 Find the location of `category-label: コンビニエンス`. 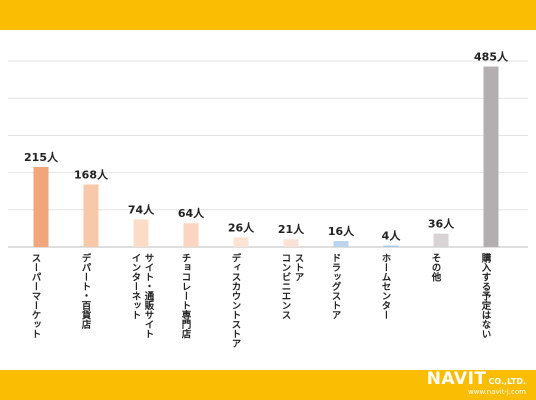

category-label: コンビニエンス is located at coordinates (286, 286).